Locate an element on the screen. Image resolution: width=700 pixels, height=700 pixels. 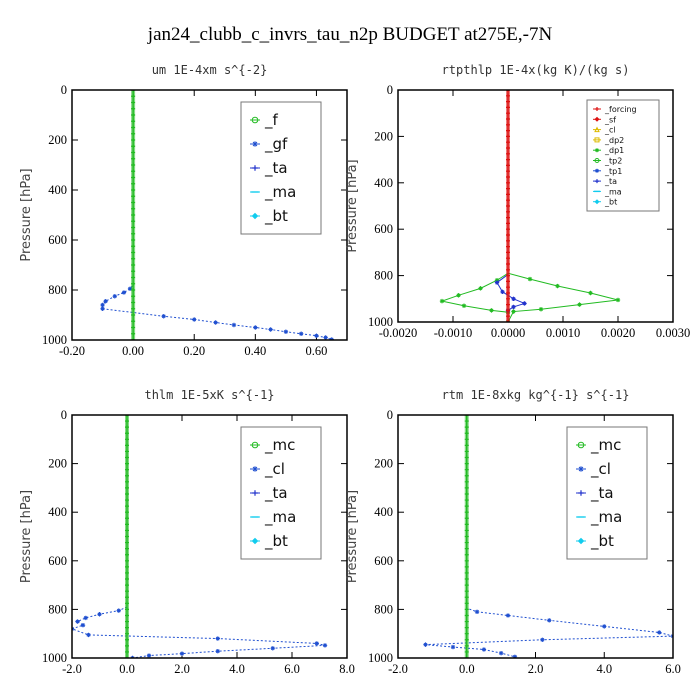
x-tick-label: 0.0030 is located at coordinates (673, 333).